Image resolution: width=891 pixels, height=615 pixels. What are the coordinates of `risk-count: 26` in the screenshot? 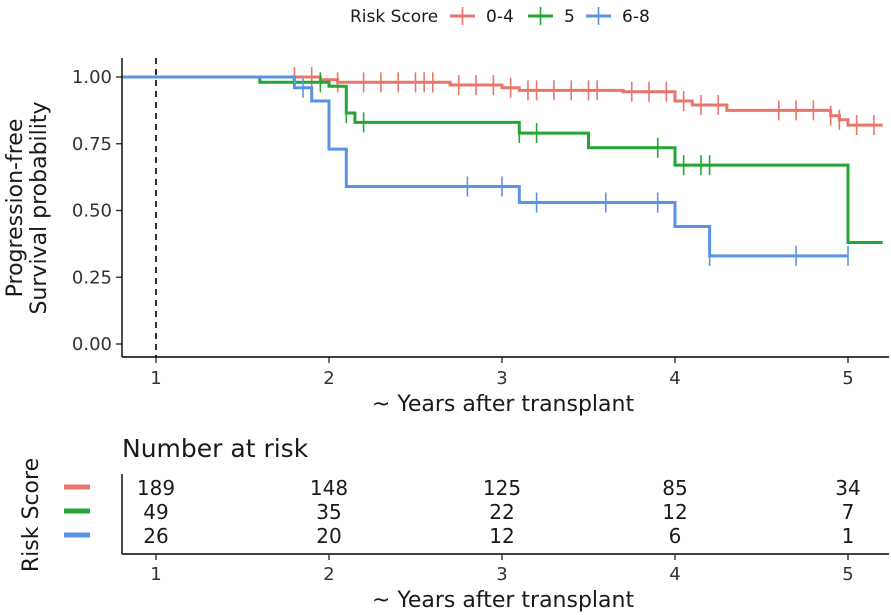 It's located at (155, 536).